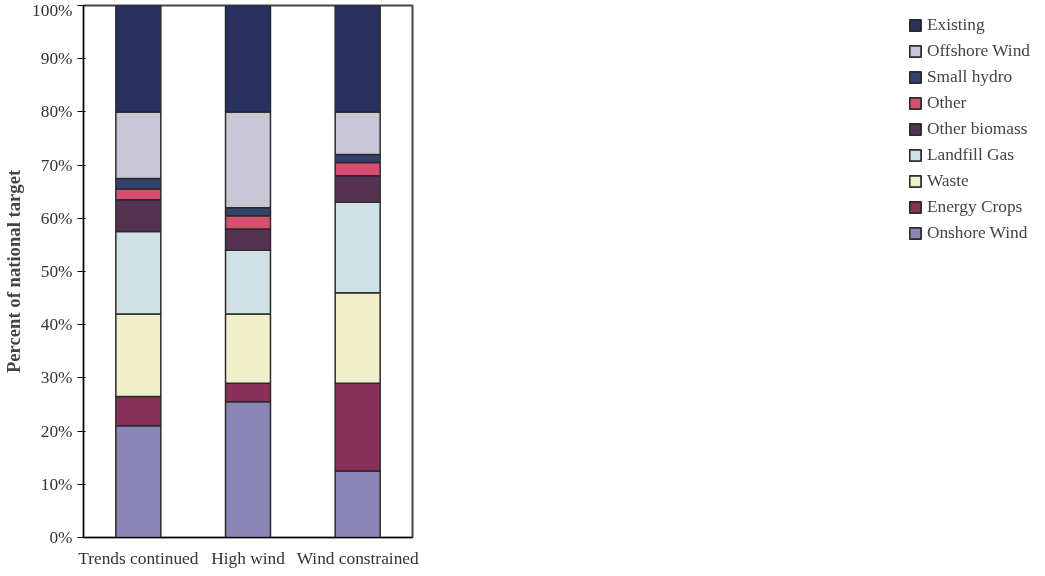  I want to click on legend-label: Onshore Wind, so click(977, 233).